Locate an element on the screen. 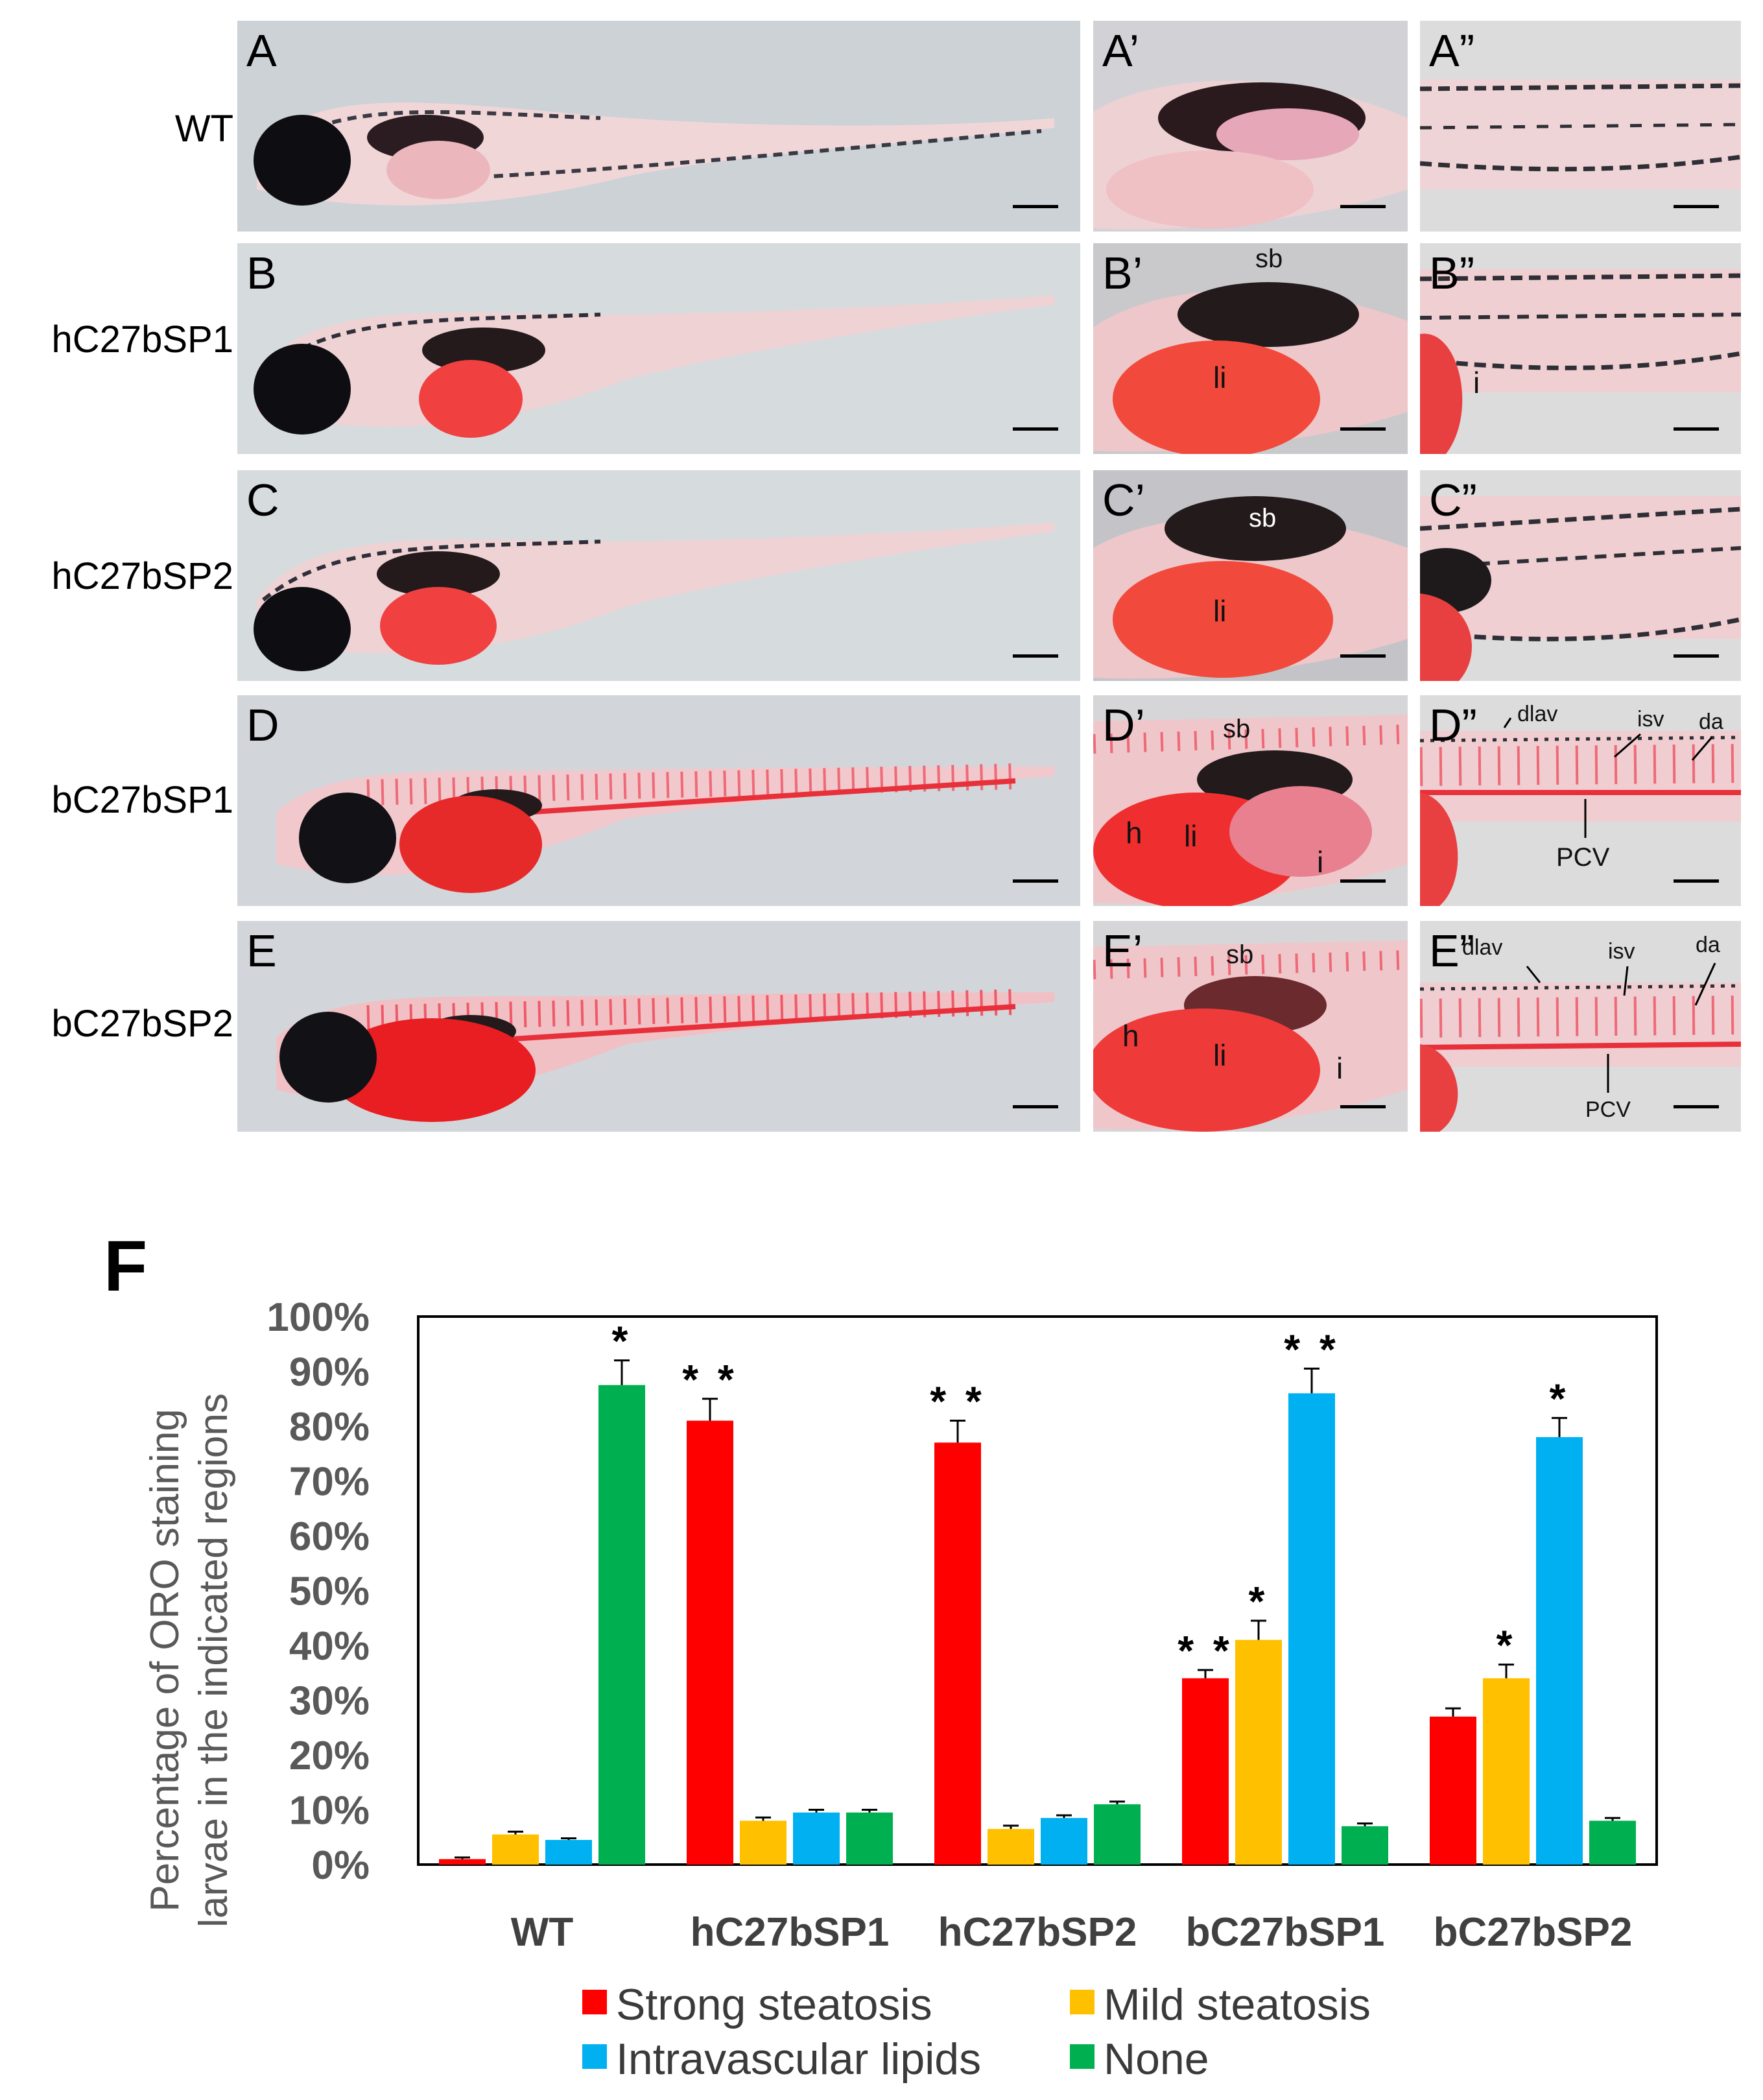  panel-e-double-prime: E” dlav isv da PCV is located at coordinates (1580, 1026).